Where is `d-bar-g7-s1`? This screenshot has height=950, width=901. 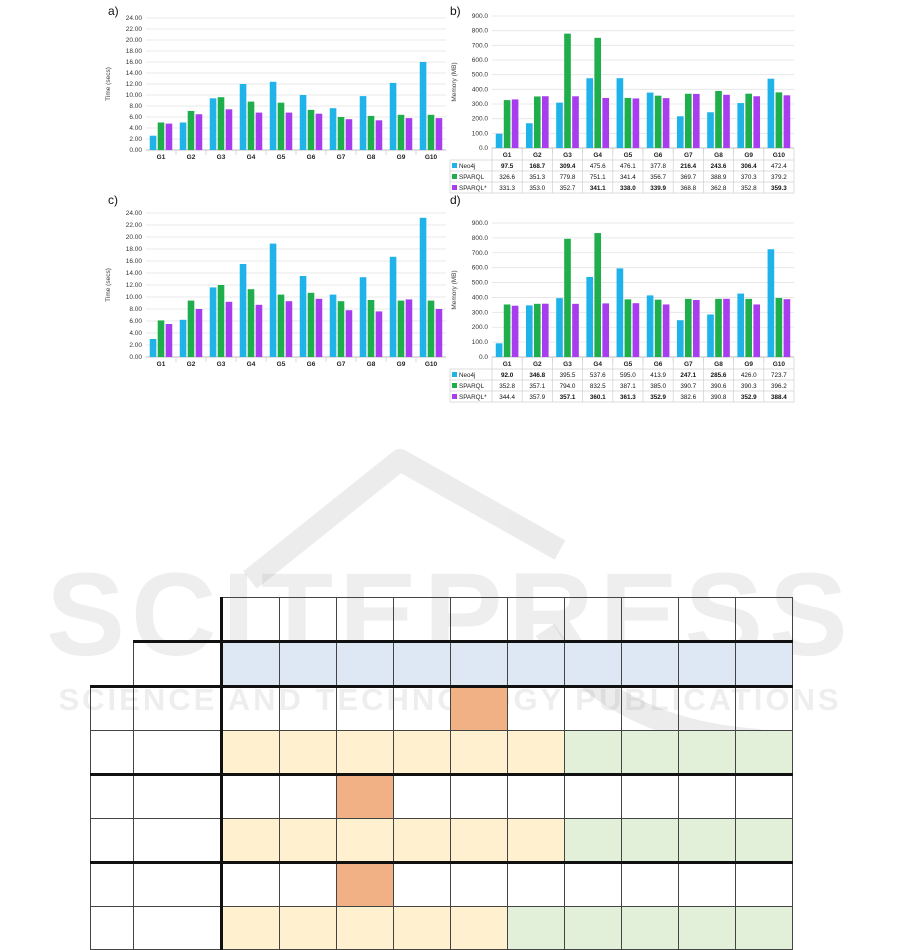
d-bar-g7-s1 is located at coordinates (680, 338).